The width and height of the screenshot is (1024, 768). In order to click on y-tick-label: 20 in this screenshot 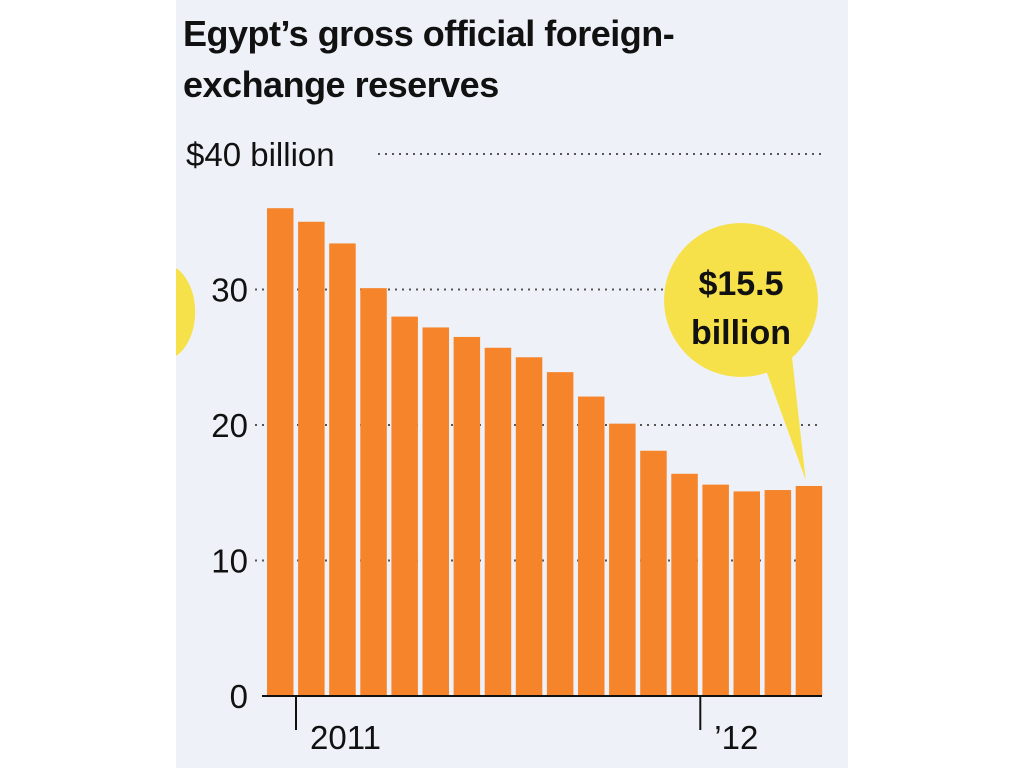, I will do `click(229, 425)`.